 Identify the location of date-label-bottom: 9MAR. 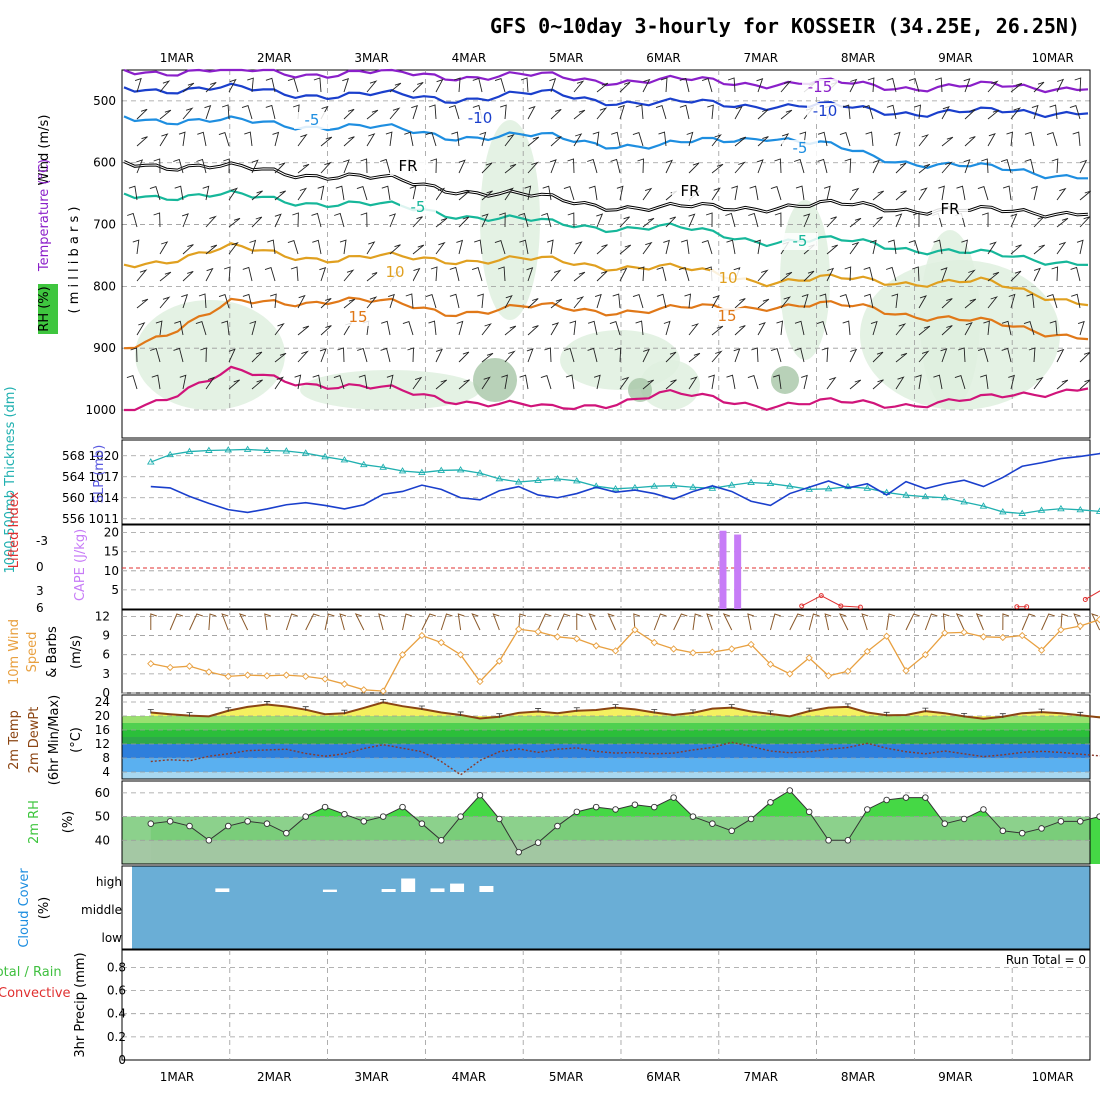
(955, 1077).